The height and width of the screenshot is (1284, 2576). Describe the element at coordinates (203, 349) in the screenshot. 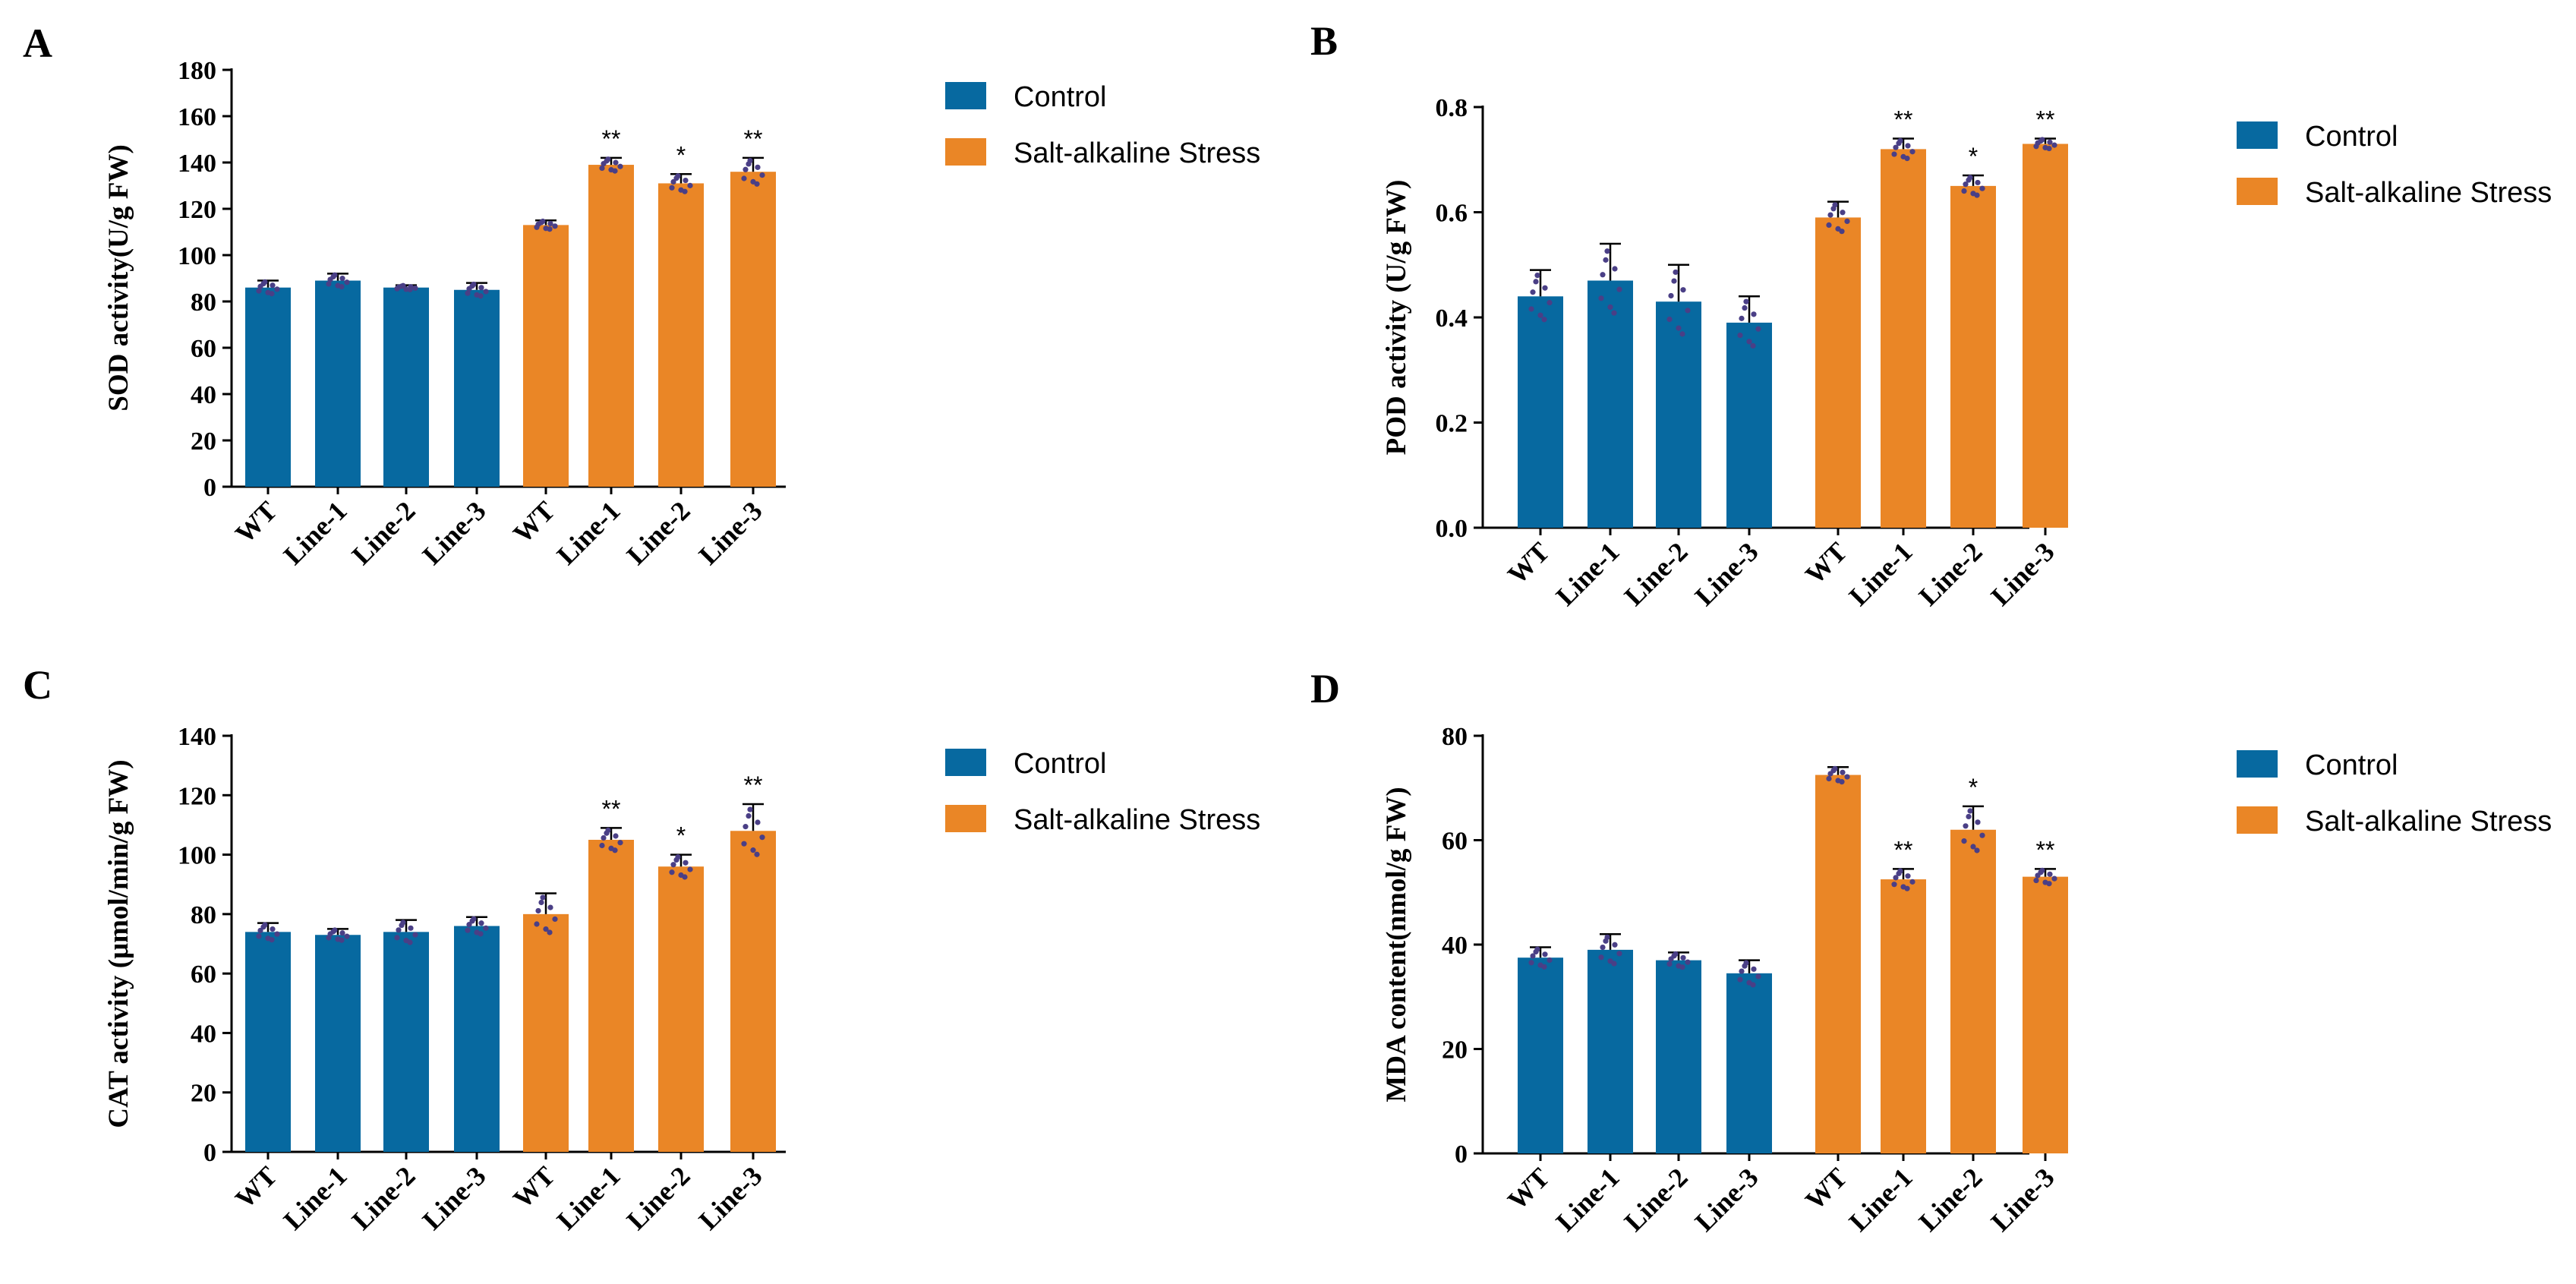

I see `y-tick-label: 60` at that location.